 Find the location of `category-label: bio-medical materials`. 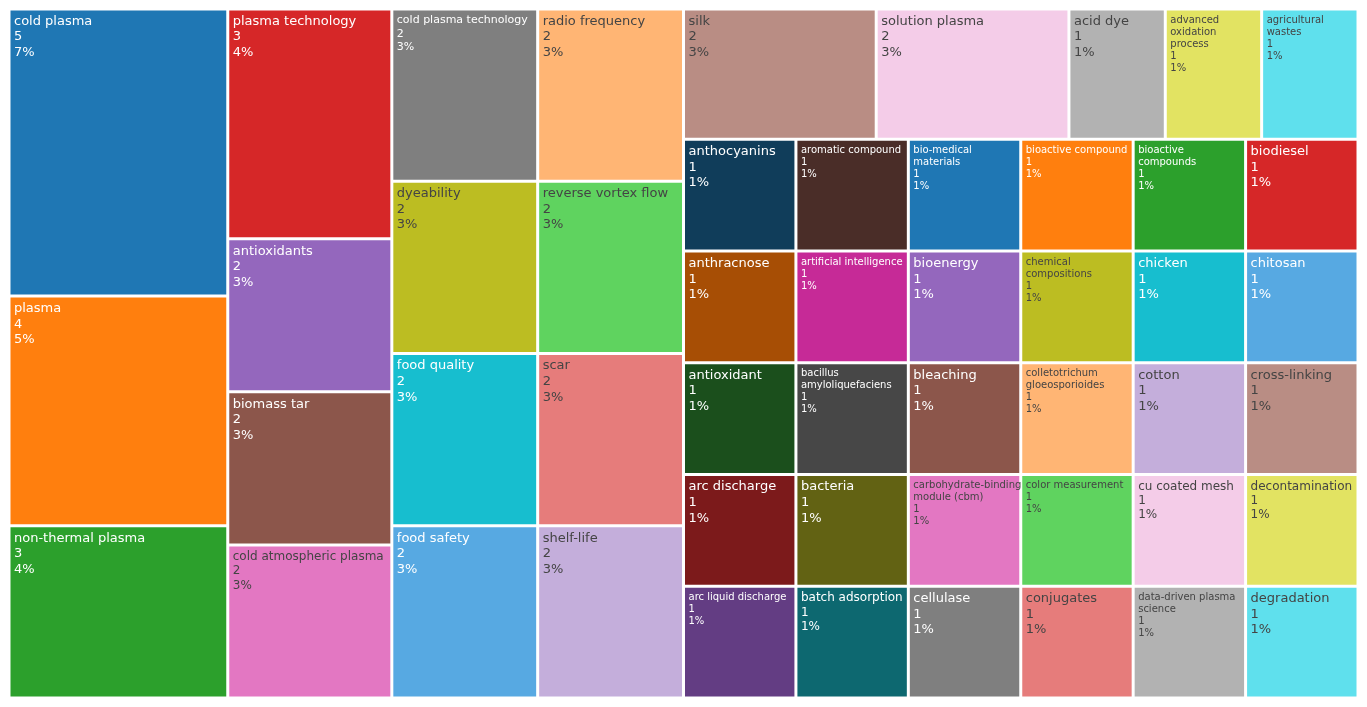

category-label: bio-medical materials is located at coordinates (942, 155).